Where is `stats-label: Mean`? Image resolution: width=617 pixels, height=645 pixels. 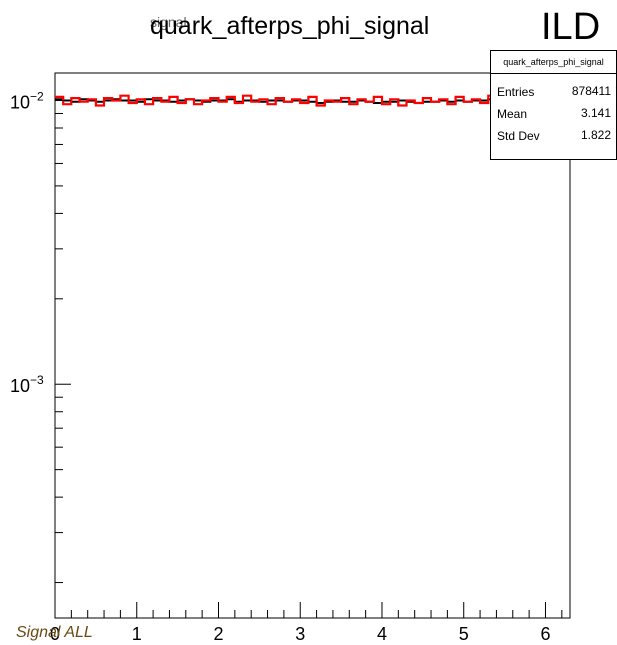
stats-label: Mean is located at coordinates (512, 114).